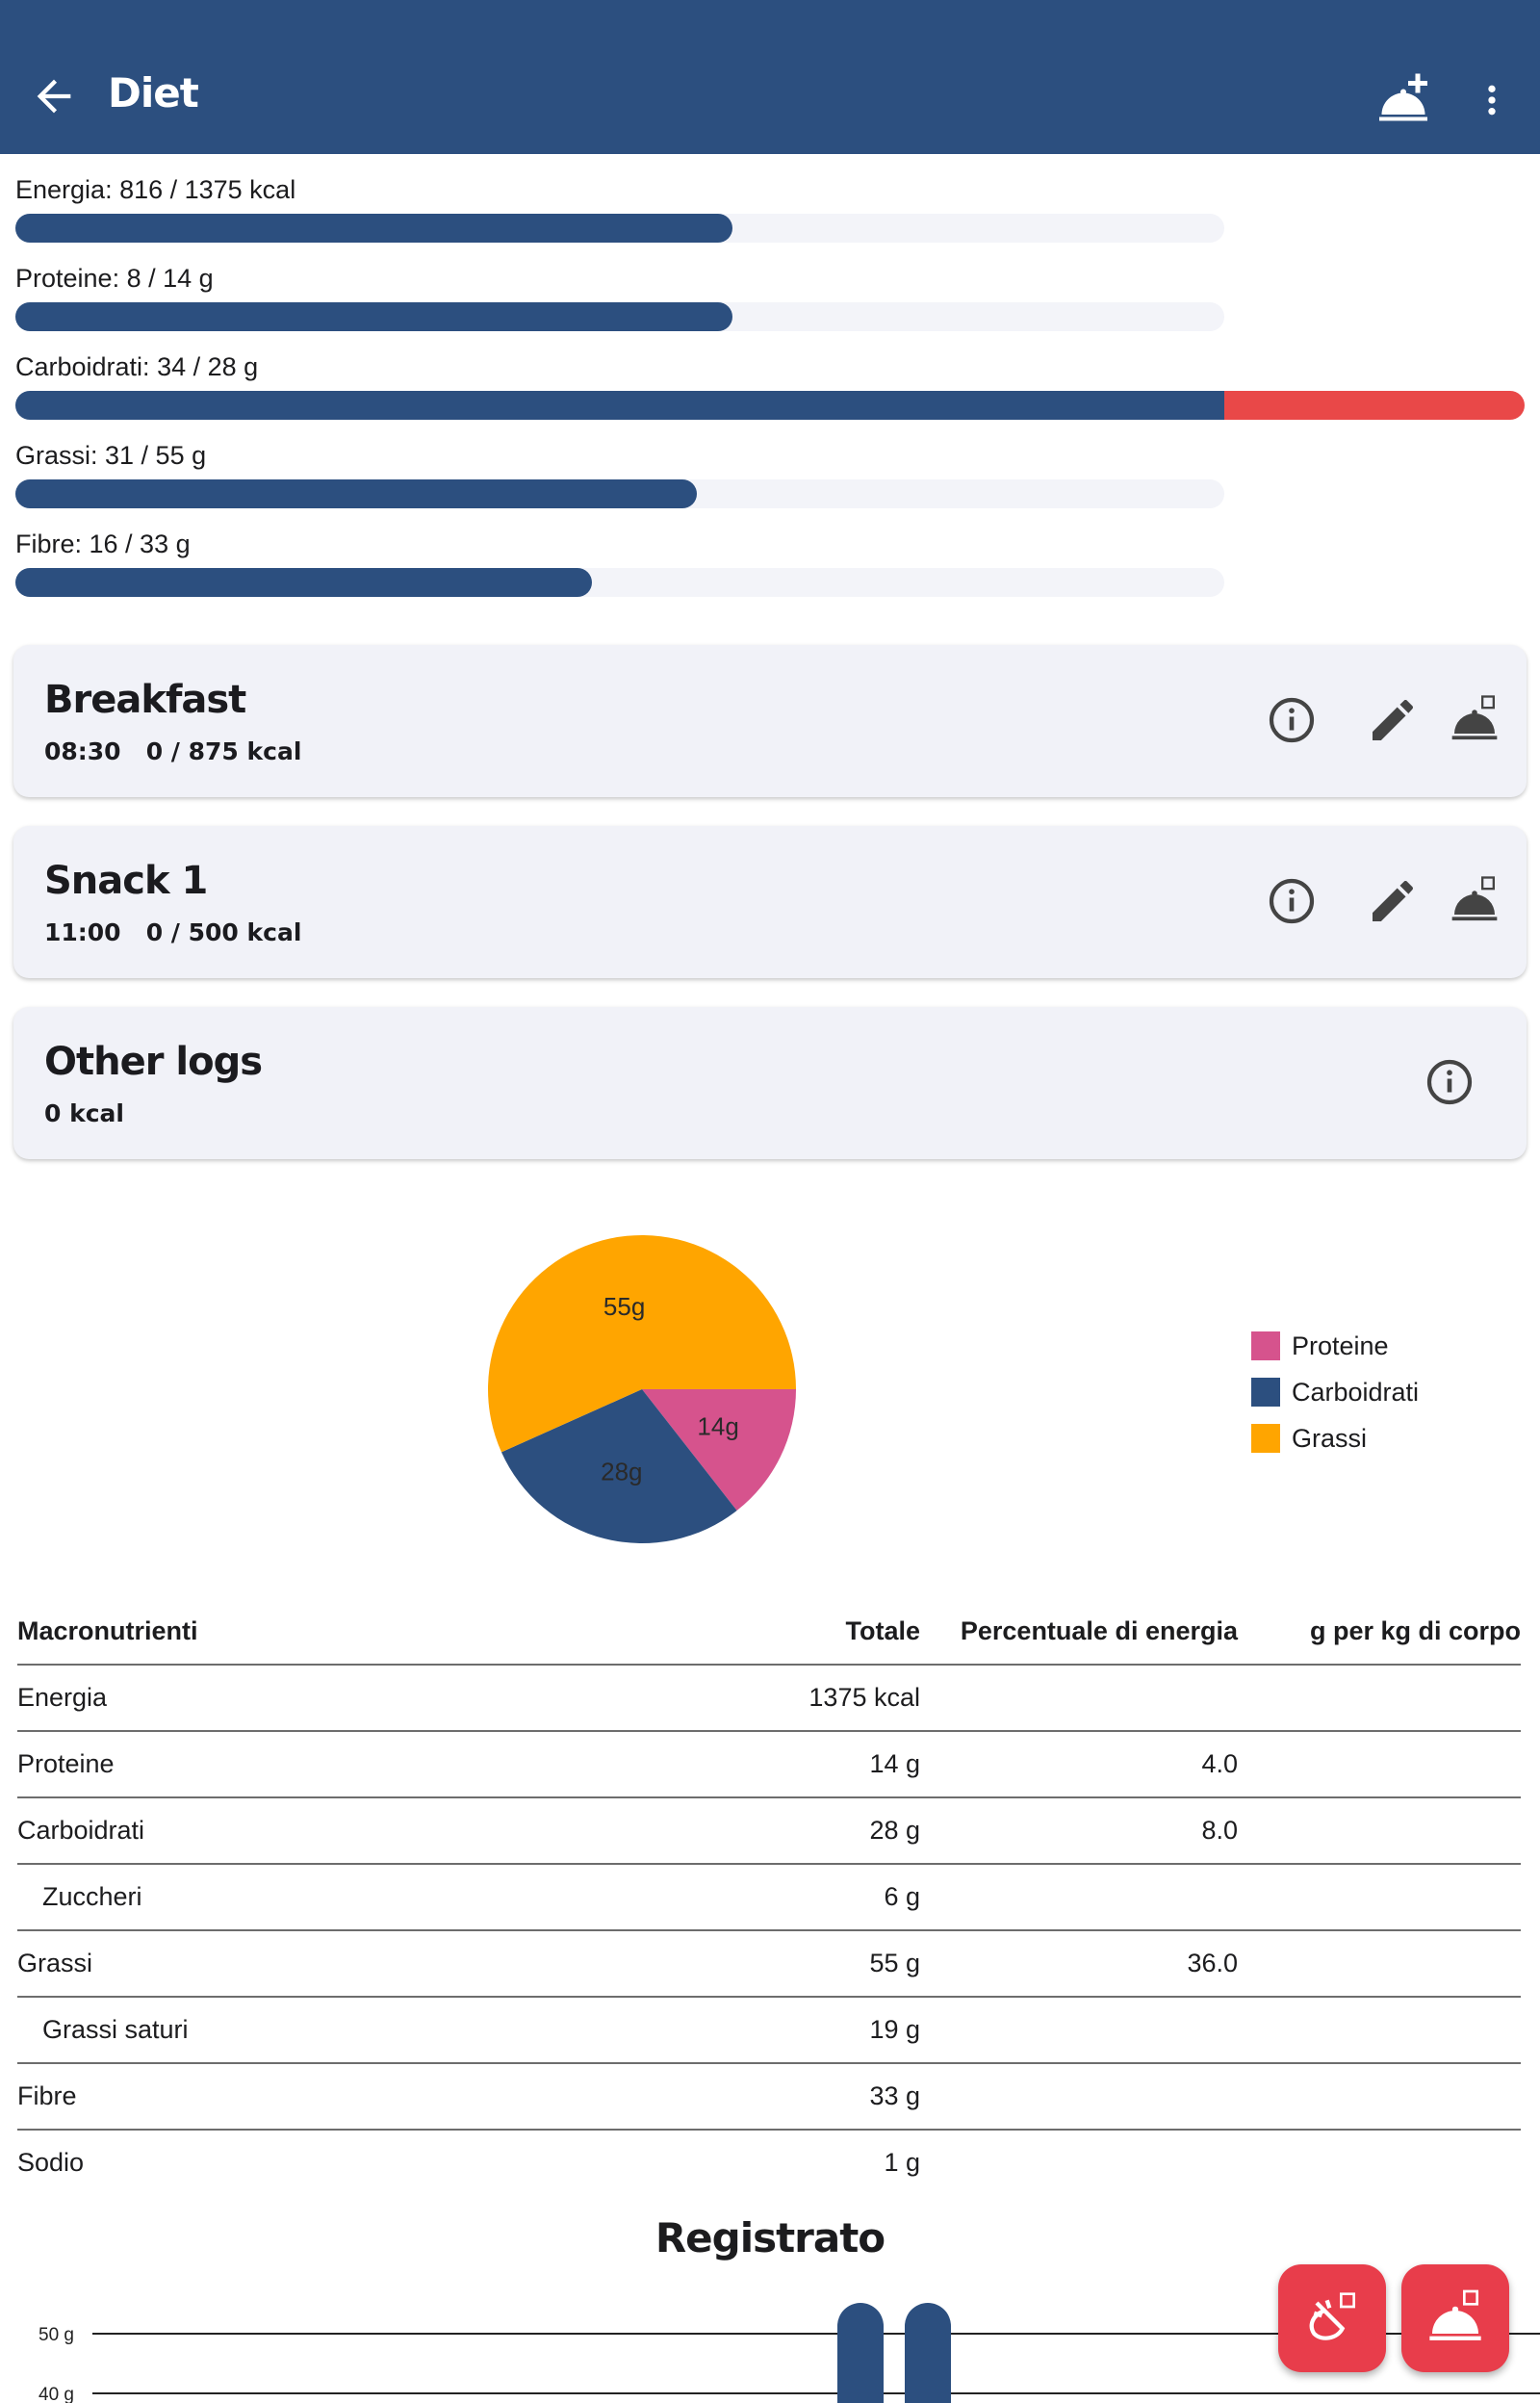 This screenshot has width=1540, height=2403. What do you see at coordinates (770, 902) in the screenshot?
I see `meal-card-snack-1: Snack 1 11:00 0 / 500 kcal` at bounding box center [770, 902].